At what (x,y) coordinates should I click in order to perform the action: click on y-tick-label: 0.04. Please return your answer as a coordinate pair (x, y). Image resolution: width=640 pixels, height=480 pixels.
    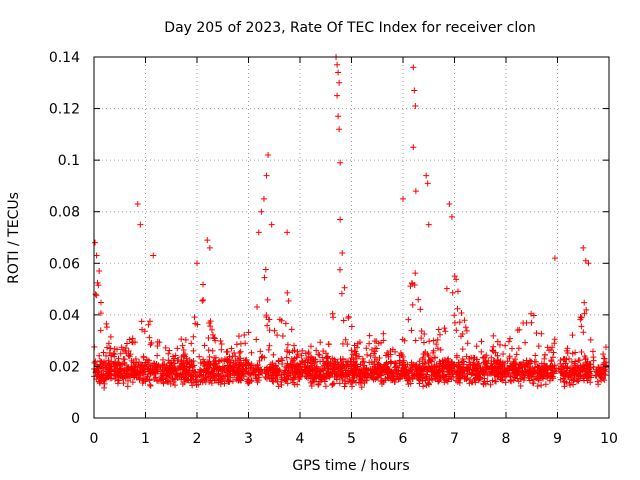
    Looking at the image, I should click on (64, 316).